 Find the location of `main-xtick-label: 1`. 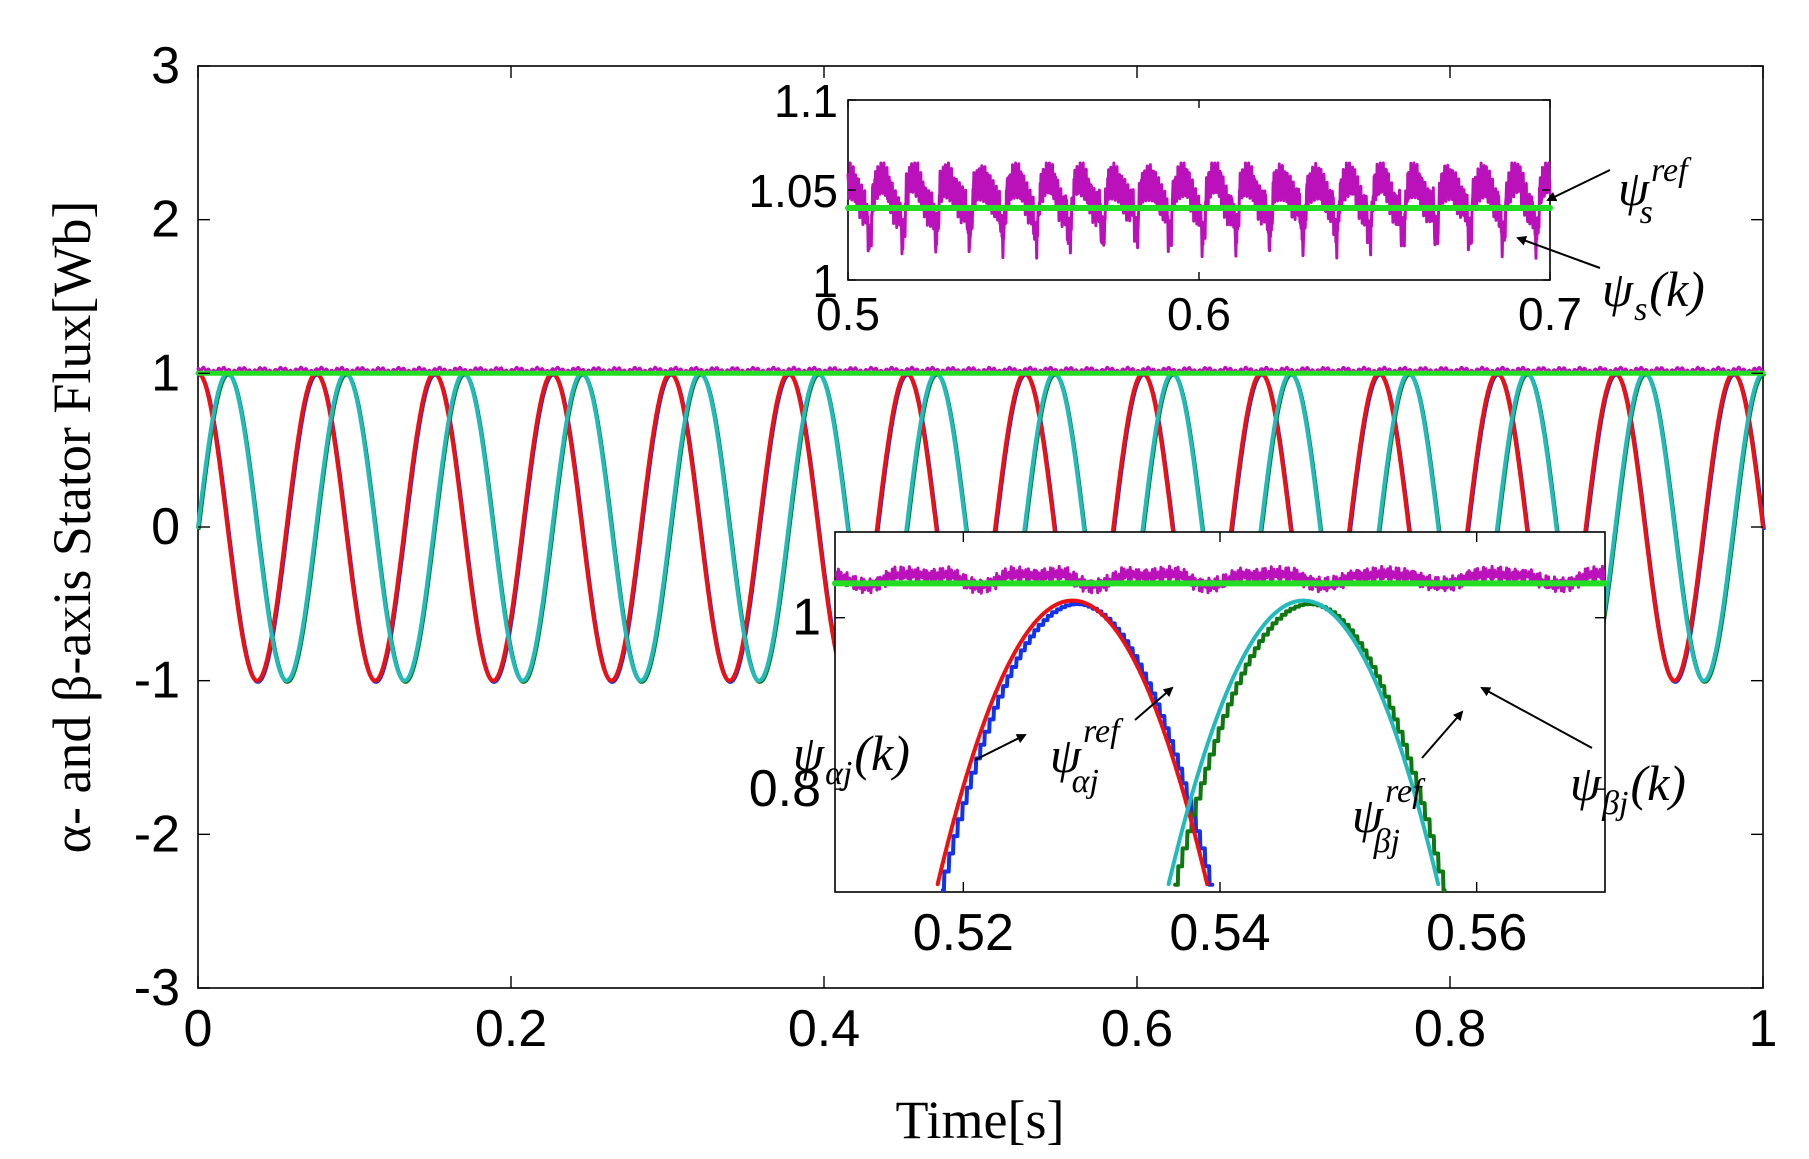

main-xtick-label: 1 is located at coordinates (1763, 1029).